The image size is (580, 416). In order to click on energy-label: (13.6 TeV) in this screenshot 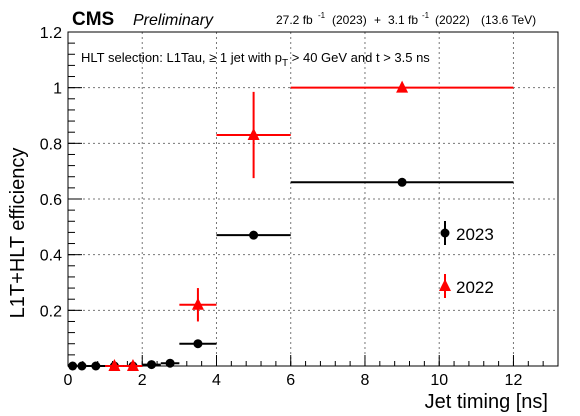, I will do `click(508, 20)`.